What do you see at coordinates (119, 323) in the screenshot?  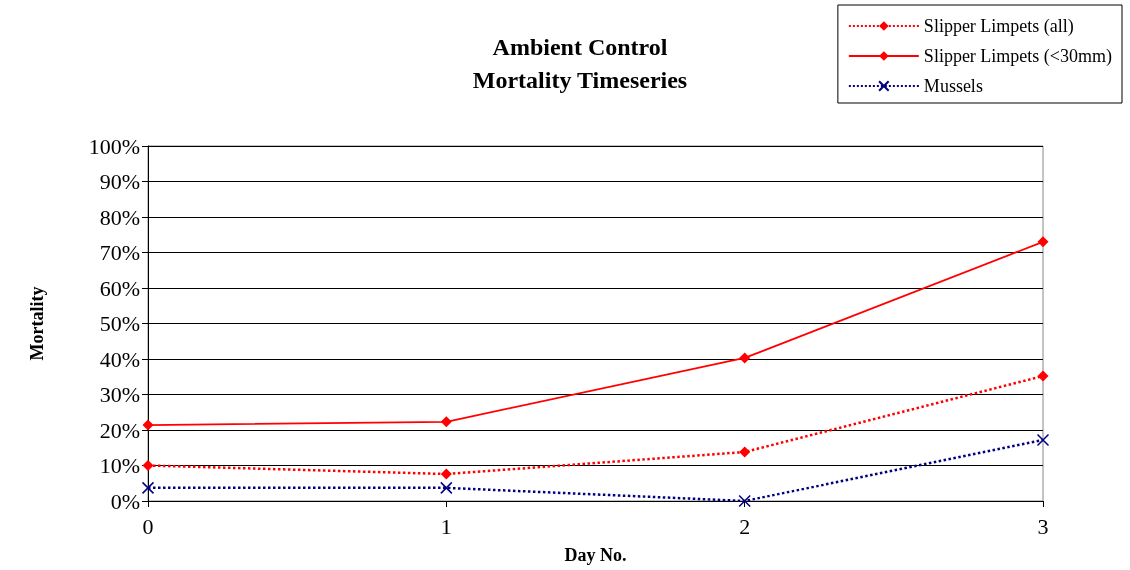 I see `y-tick-label: 50%` at bounding box center [119, 323].